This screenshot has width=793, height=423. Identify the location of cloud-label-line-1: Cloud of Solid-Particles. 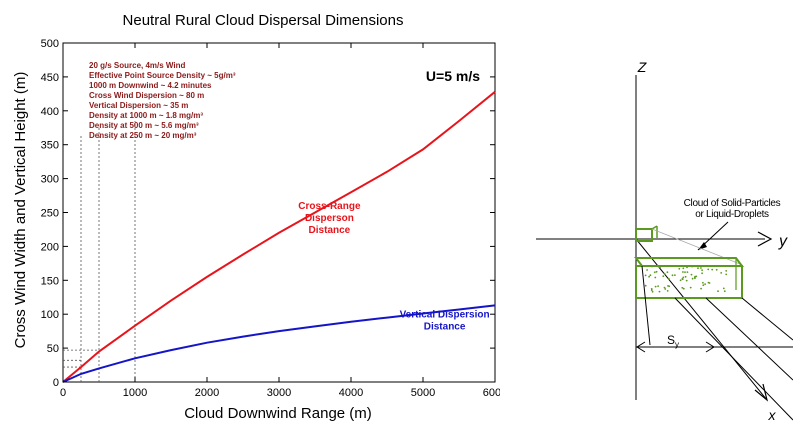
(732, 203).